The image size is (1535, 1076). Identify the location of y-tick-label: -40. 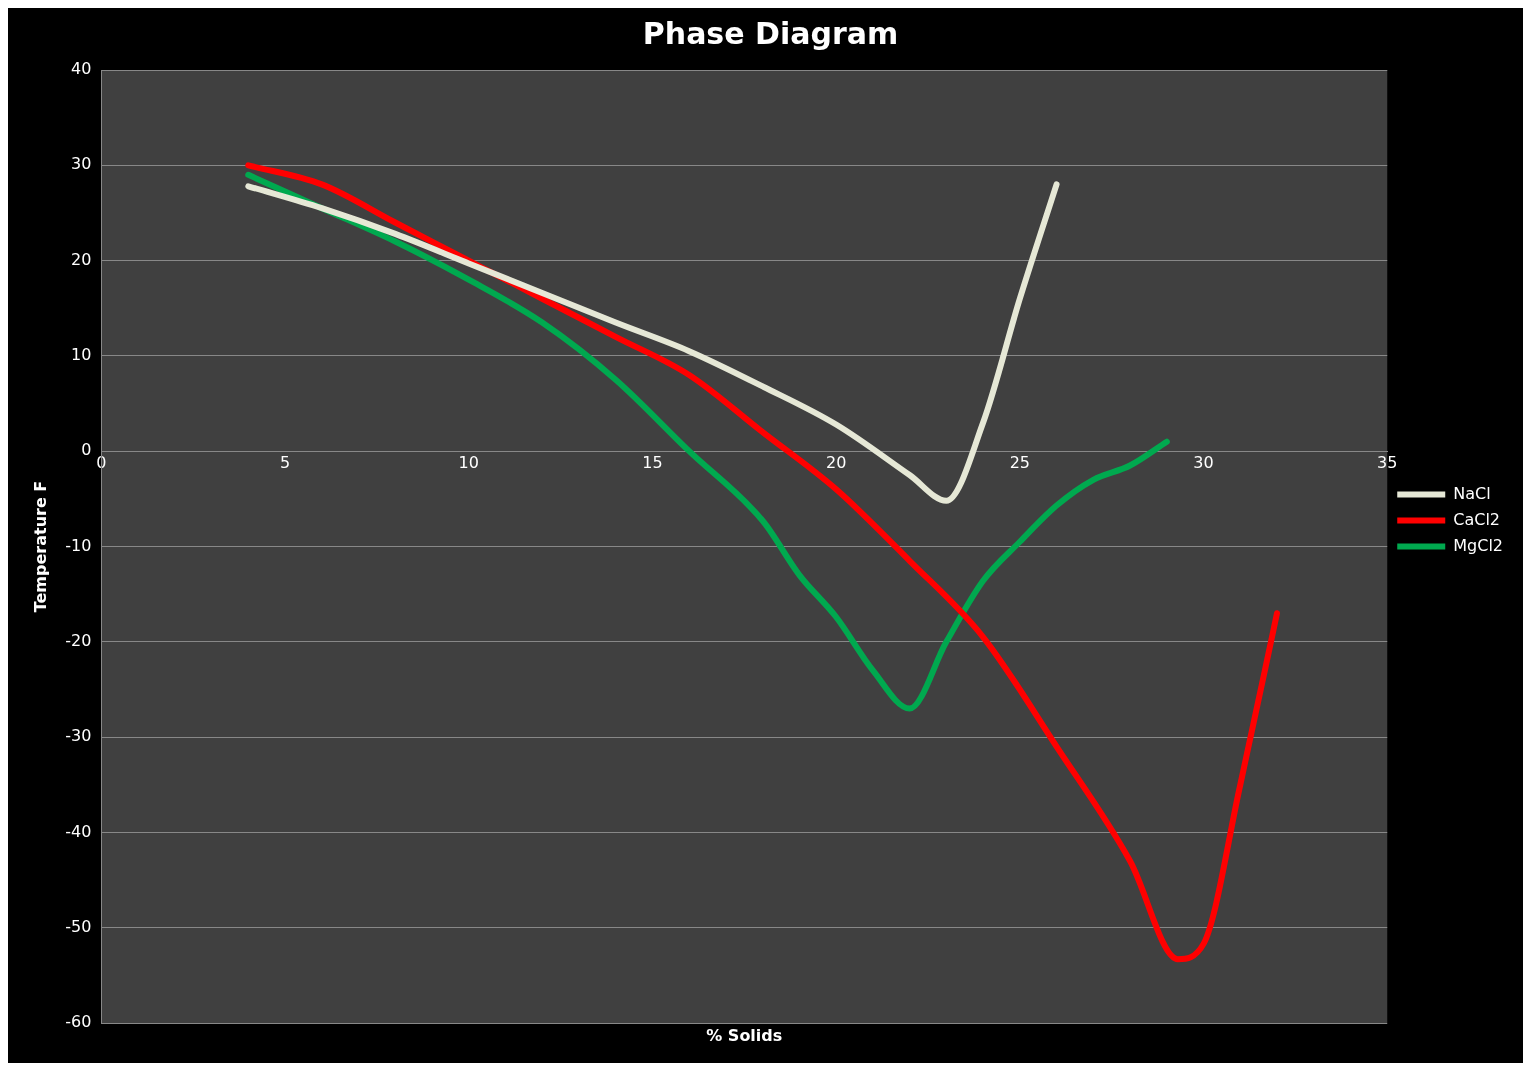
(78, 831).